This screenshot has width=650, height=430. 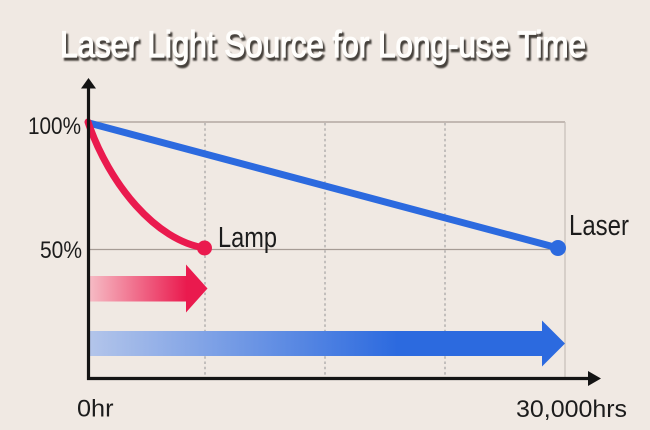 I want to click on svg-text: 50%, so click(x=61, y=250).